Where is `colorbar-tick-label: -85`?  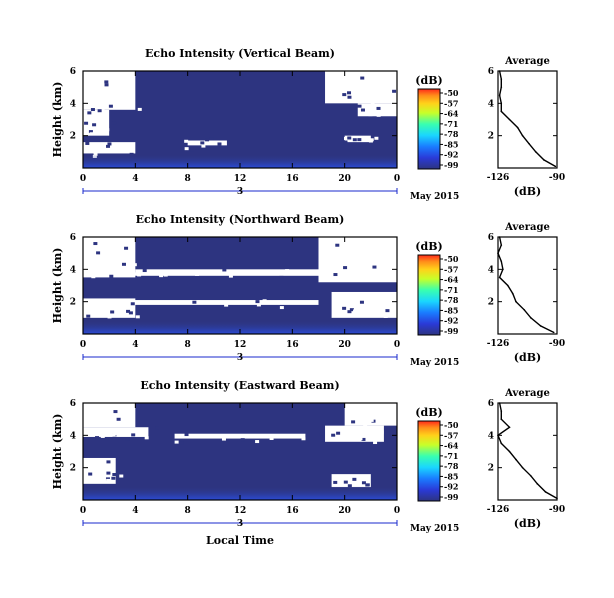 colorbar-tick-label: -85 is located at coordinates (451, 144).